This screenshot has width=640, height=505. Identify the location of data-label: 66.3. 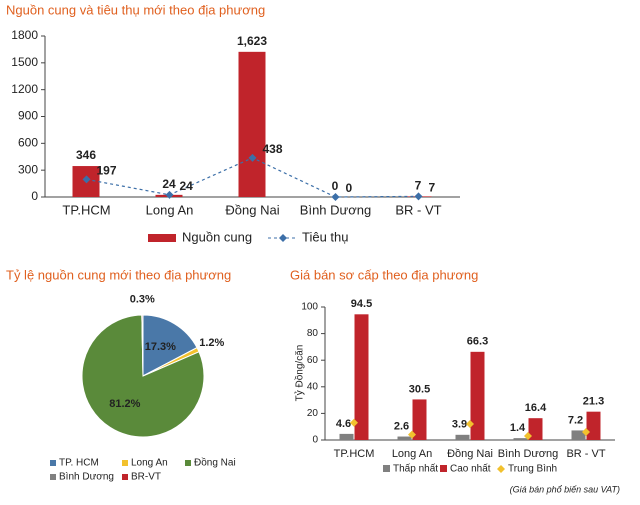
(477, 342).